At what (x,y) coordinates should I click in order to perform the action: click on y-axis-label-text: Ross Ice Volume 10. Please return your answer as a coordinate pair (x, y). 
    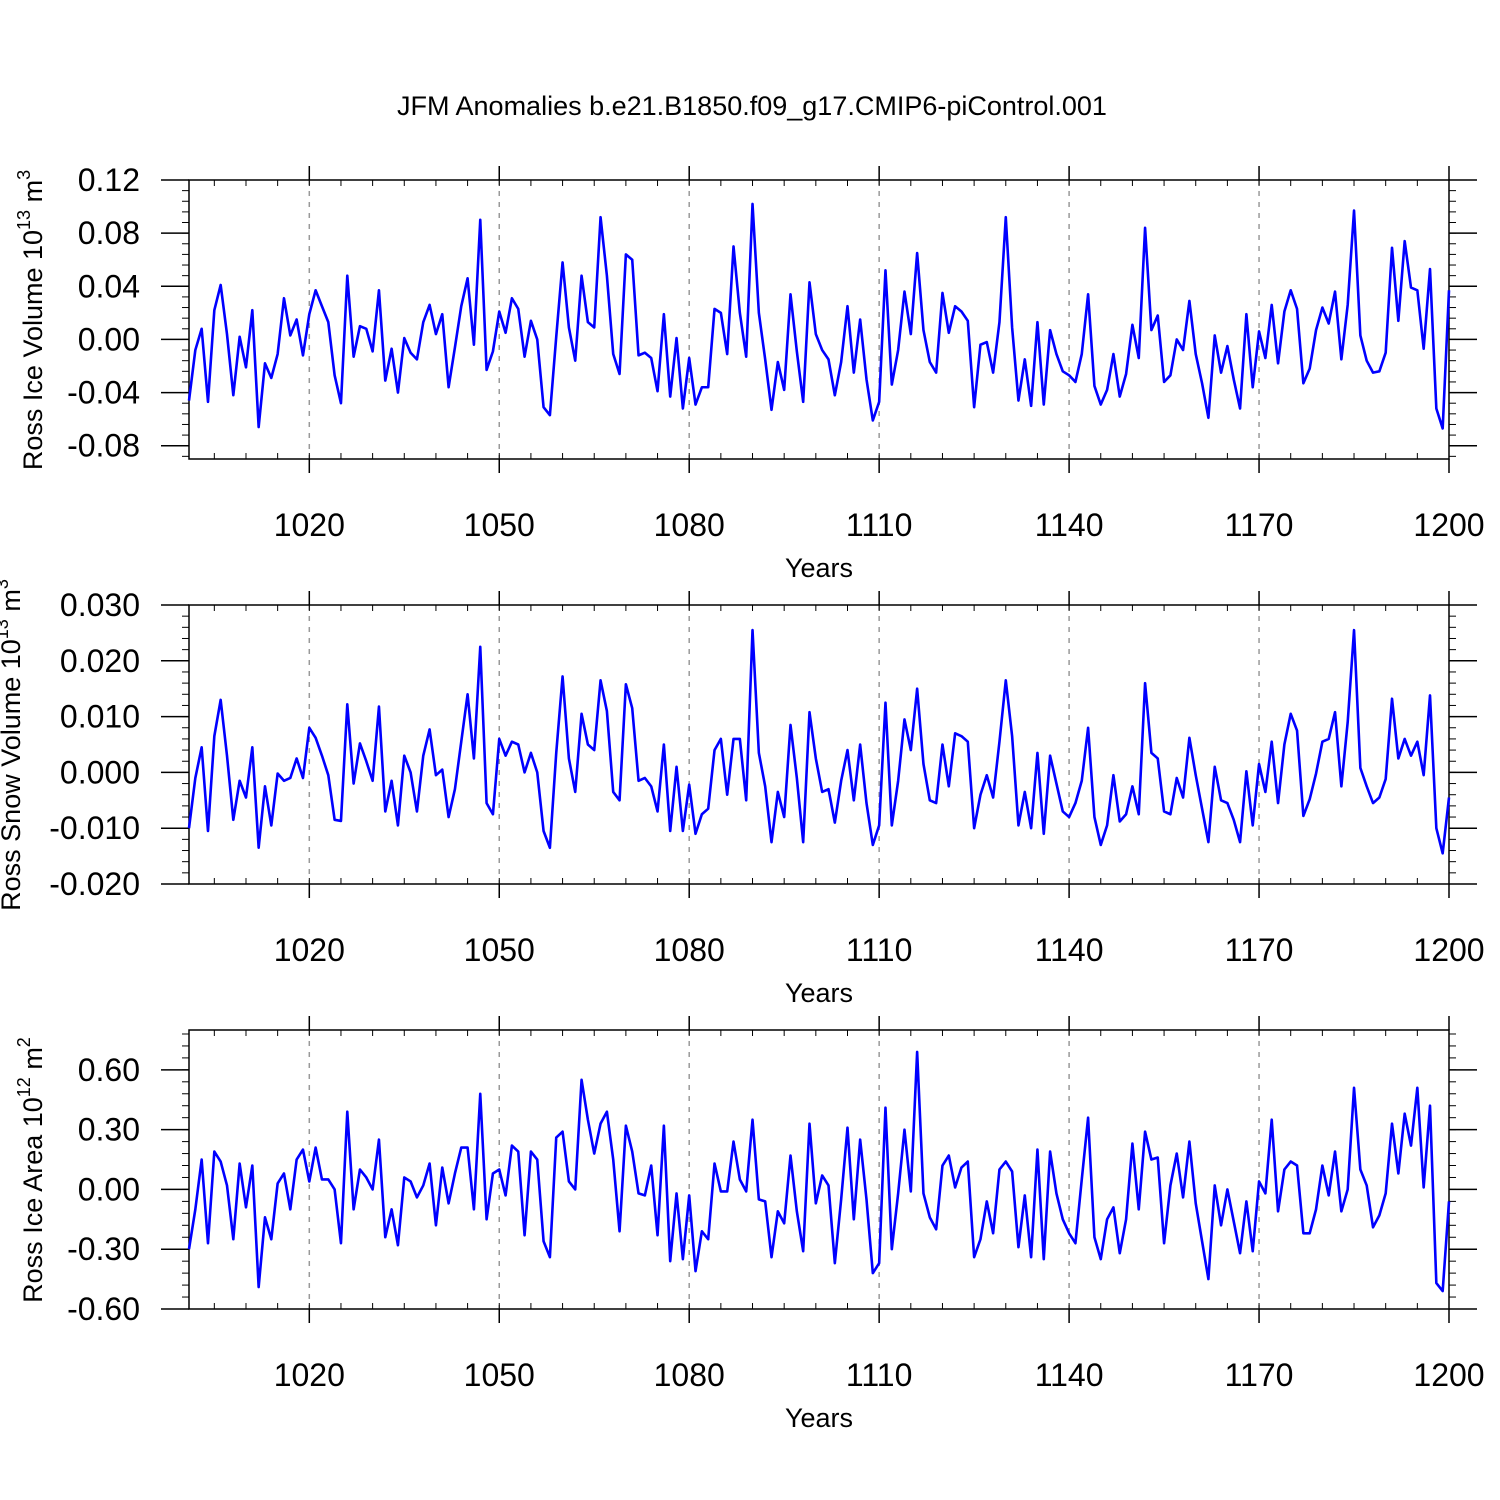
    Looking at the image, I should click on (33, 350).